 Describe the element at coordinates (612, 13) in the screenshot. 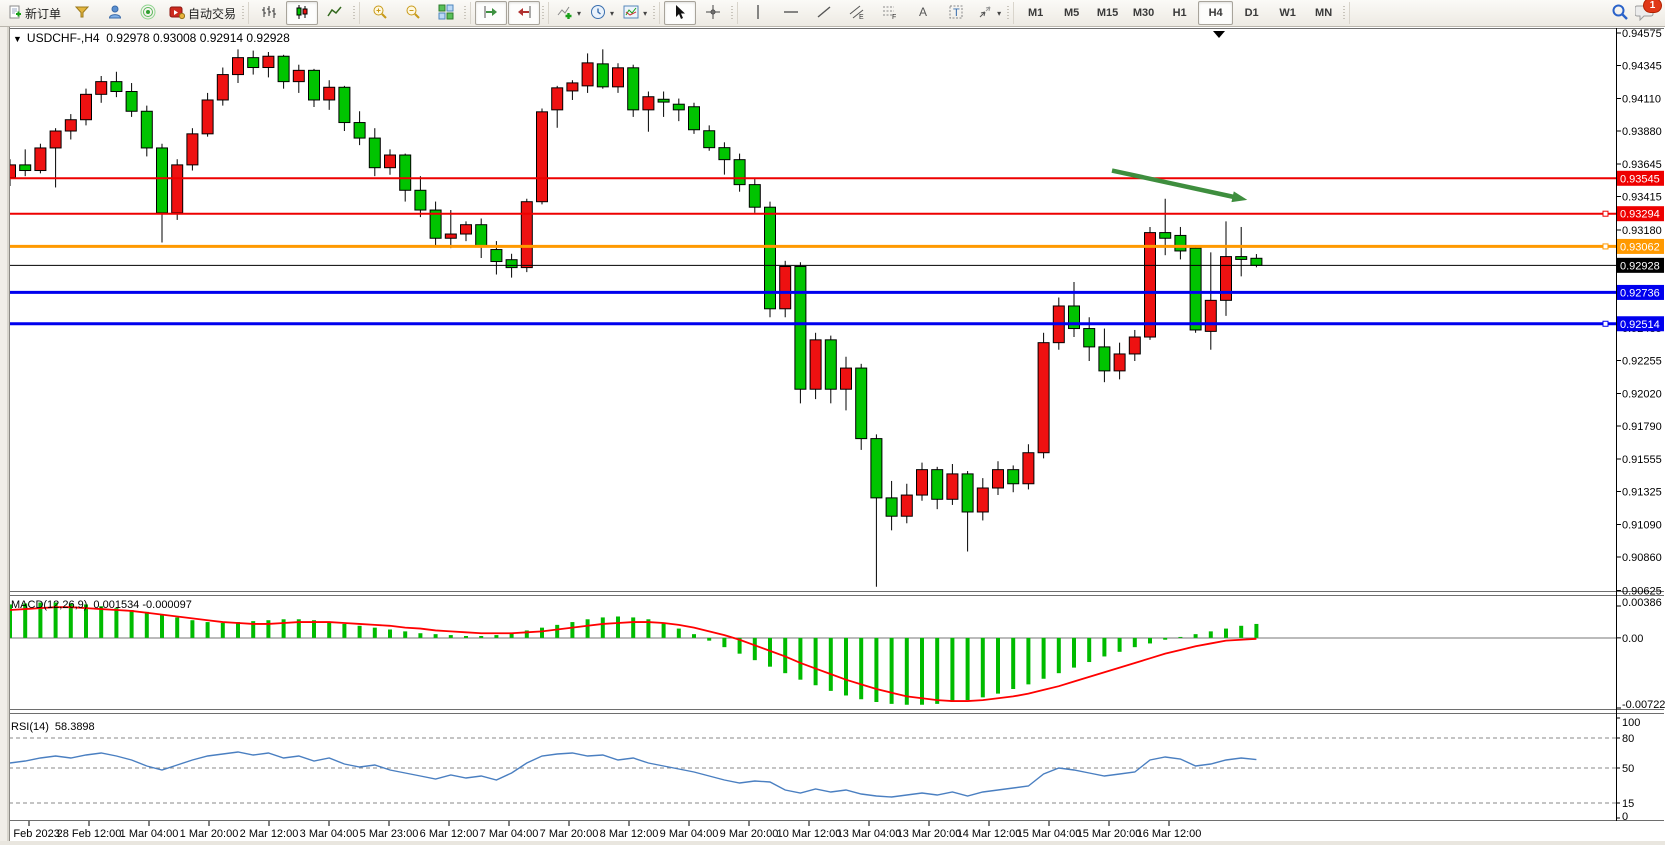

I see `periods-dropdown-caret: ▾` at that location.